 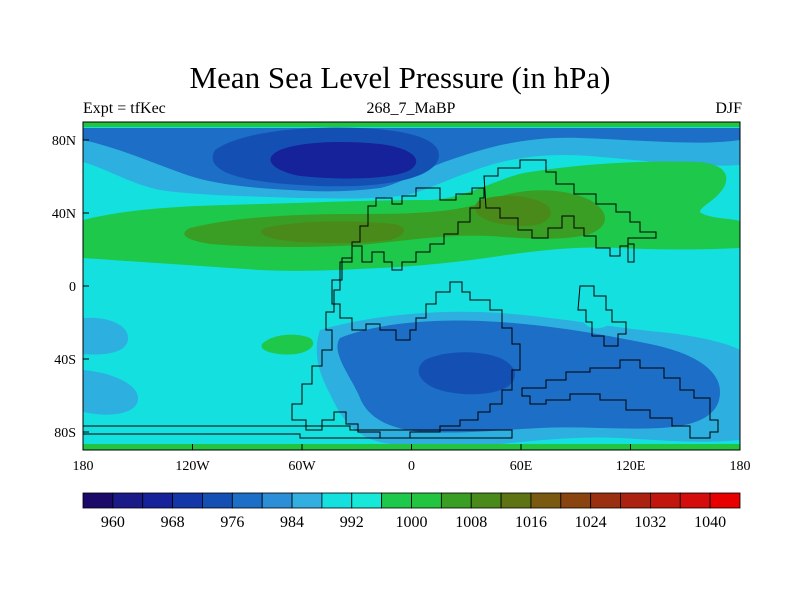 What do you see at coordinates (343, 160) in the screenshot?
I see `field-980-north` at bounding box center [343, 160].